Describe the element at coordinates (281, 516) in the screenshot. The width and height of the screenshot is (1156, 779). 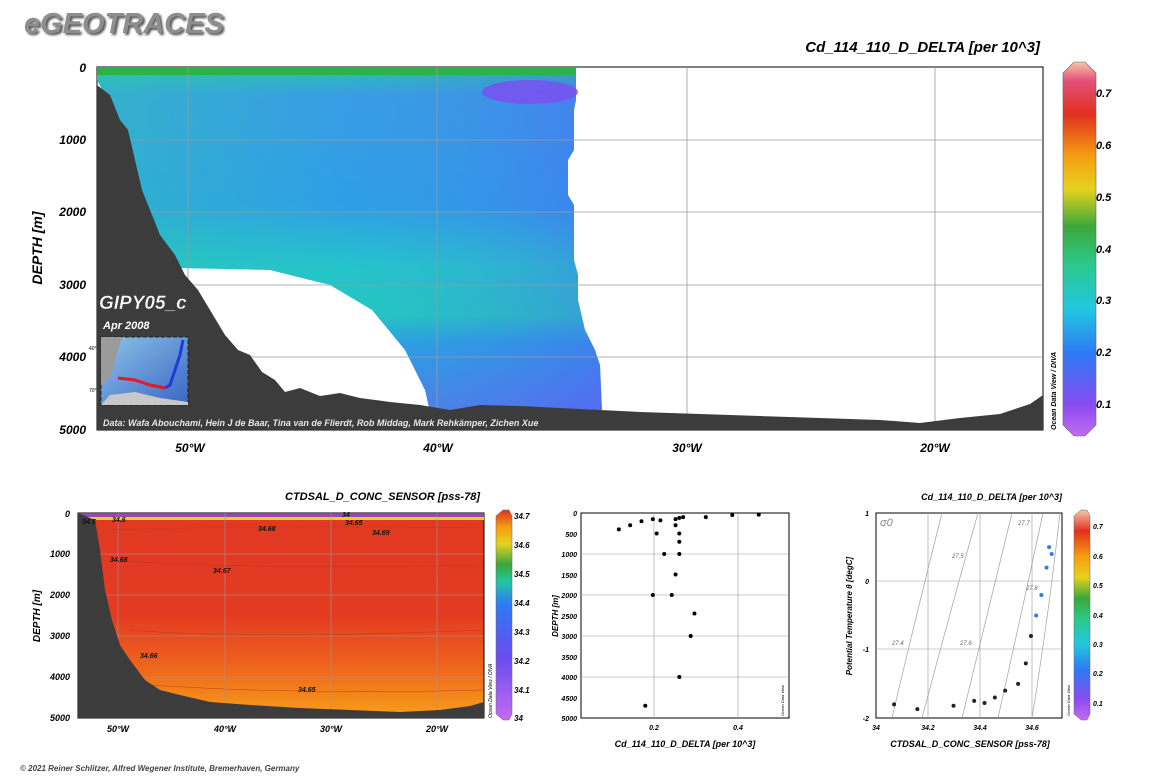
I see `sal-surface-layer` at that location.